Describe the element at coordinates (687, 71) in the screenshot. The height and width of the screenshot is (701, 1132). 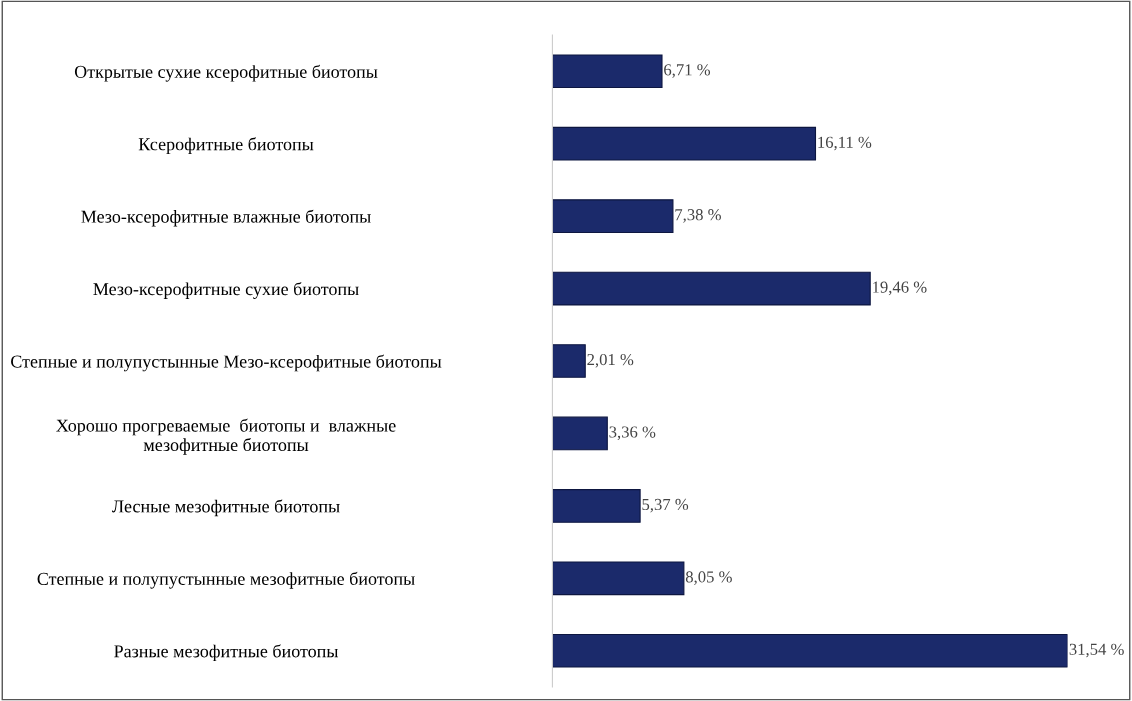
I see `data-label: 6,71 %` at that location.